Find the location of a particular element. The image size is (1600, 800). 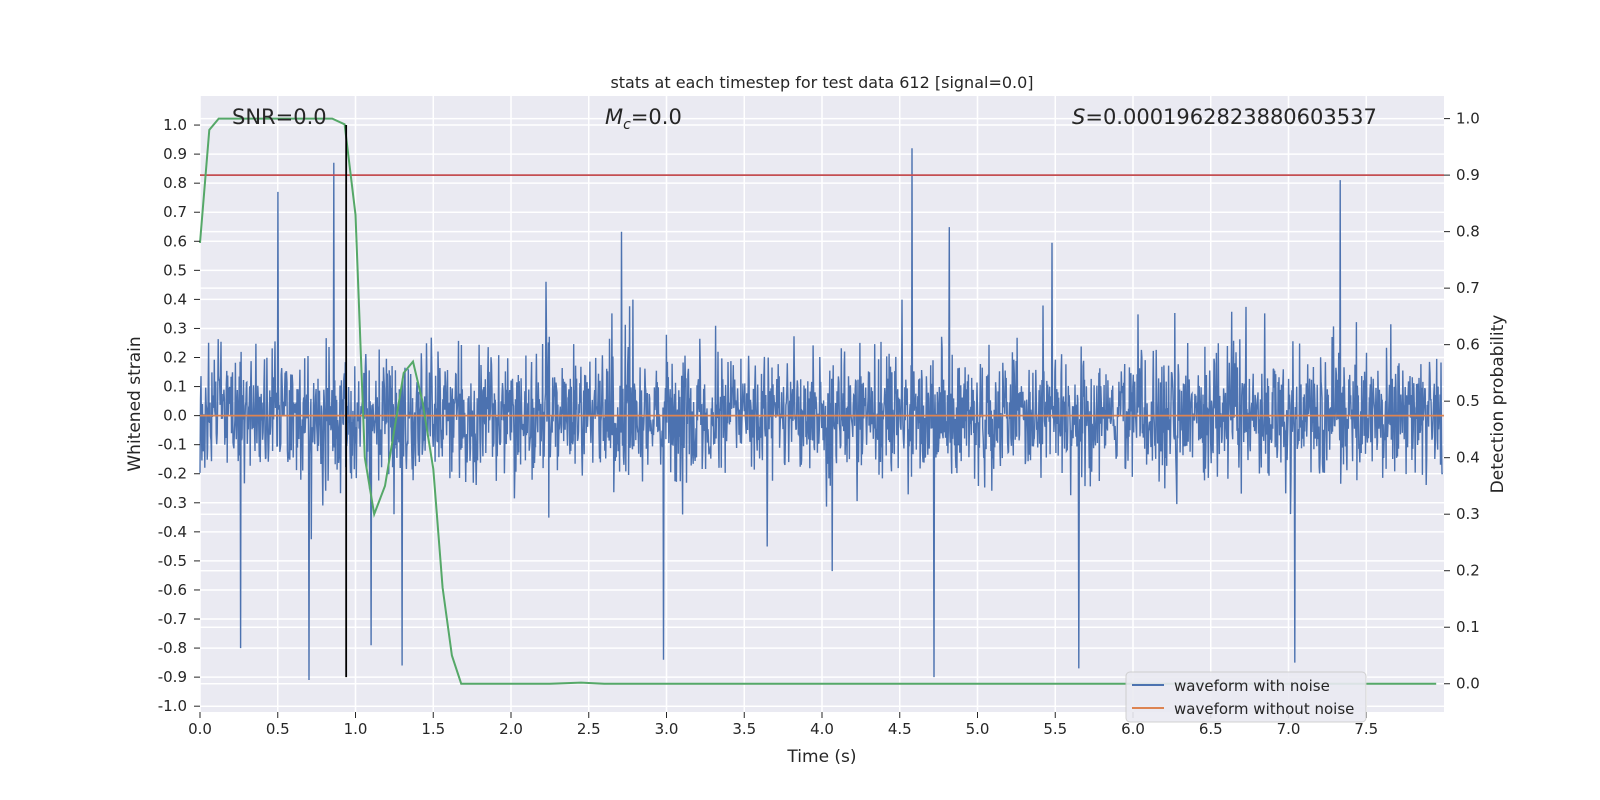

y-tick-label: -0.3 is located at coordinates (172, 503).